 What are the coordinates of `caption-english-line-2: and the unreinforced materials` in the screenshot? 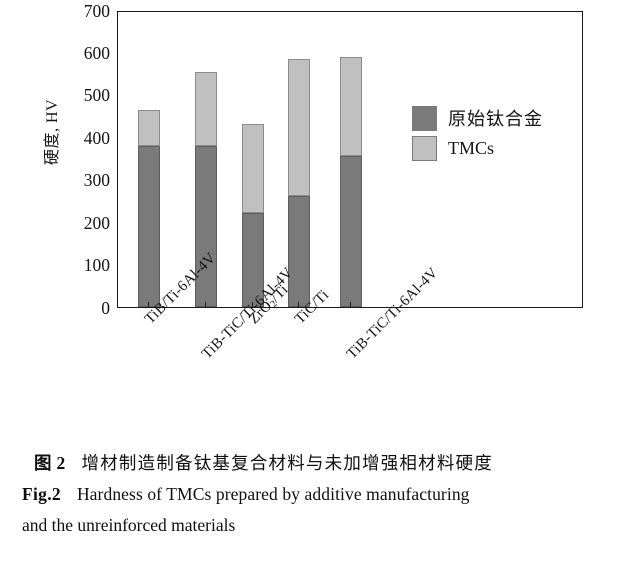 It's located at (321, 525).